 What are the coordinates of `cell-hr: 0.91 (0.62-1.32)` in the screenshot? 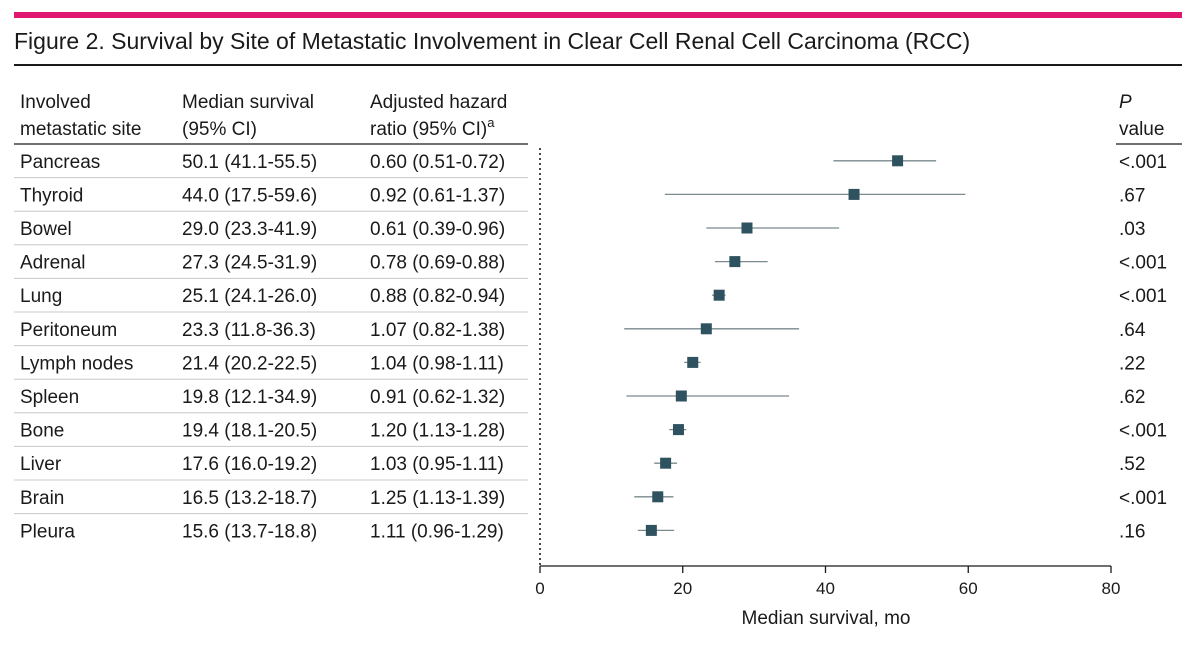 It's located at (437, 397).